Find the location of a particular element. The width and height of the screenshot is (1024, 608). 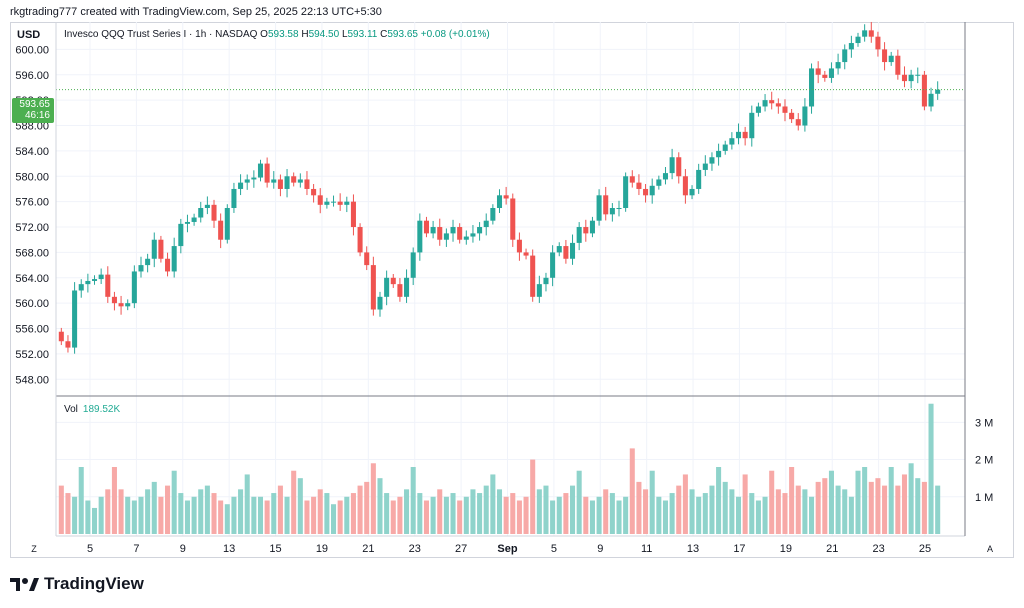

y-tick-label: 552.00 is located at coordinates (32, 355).